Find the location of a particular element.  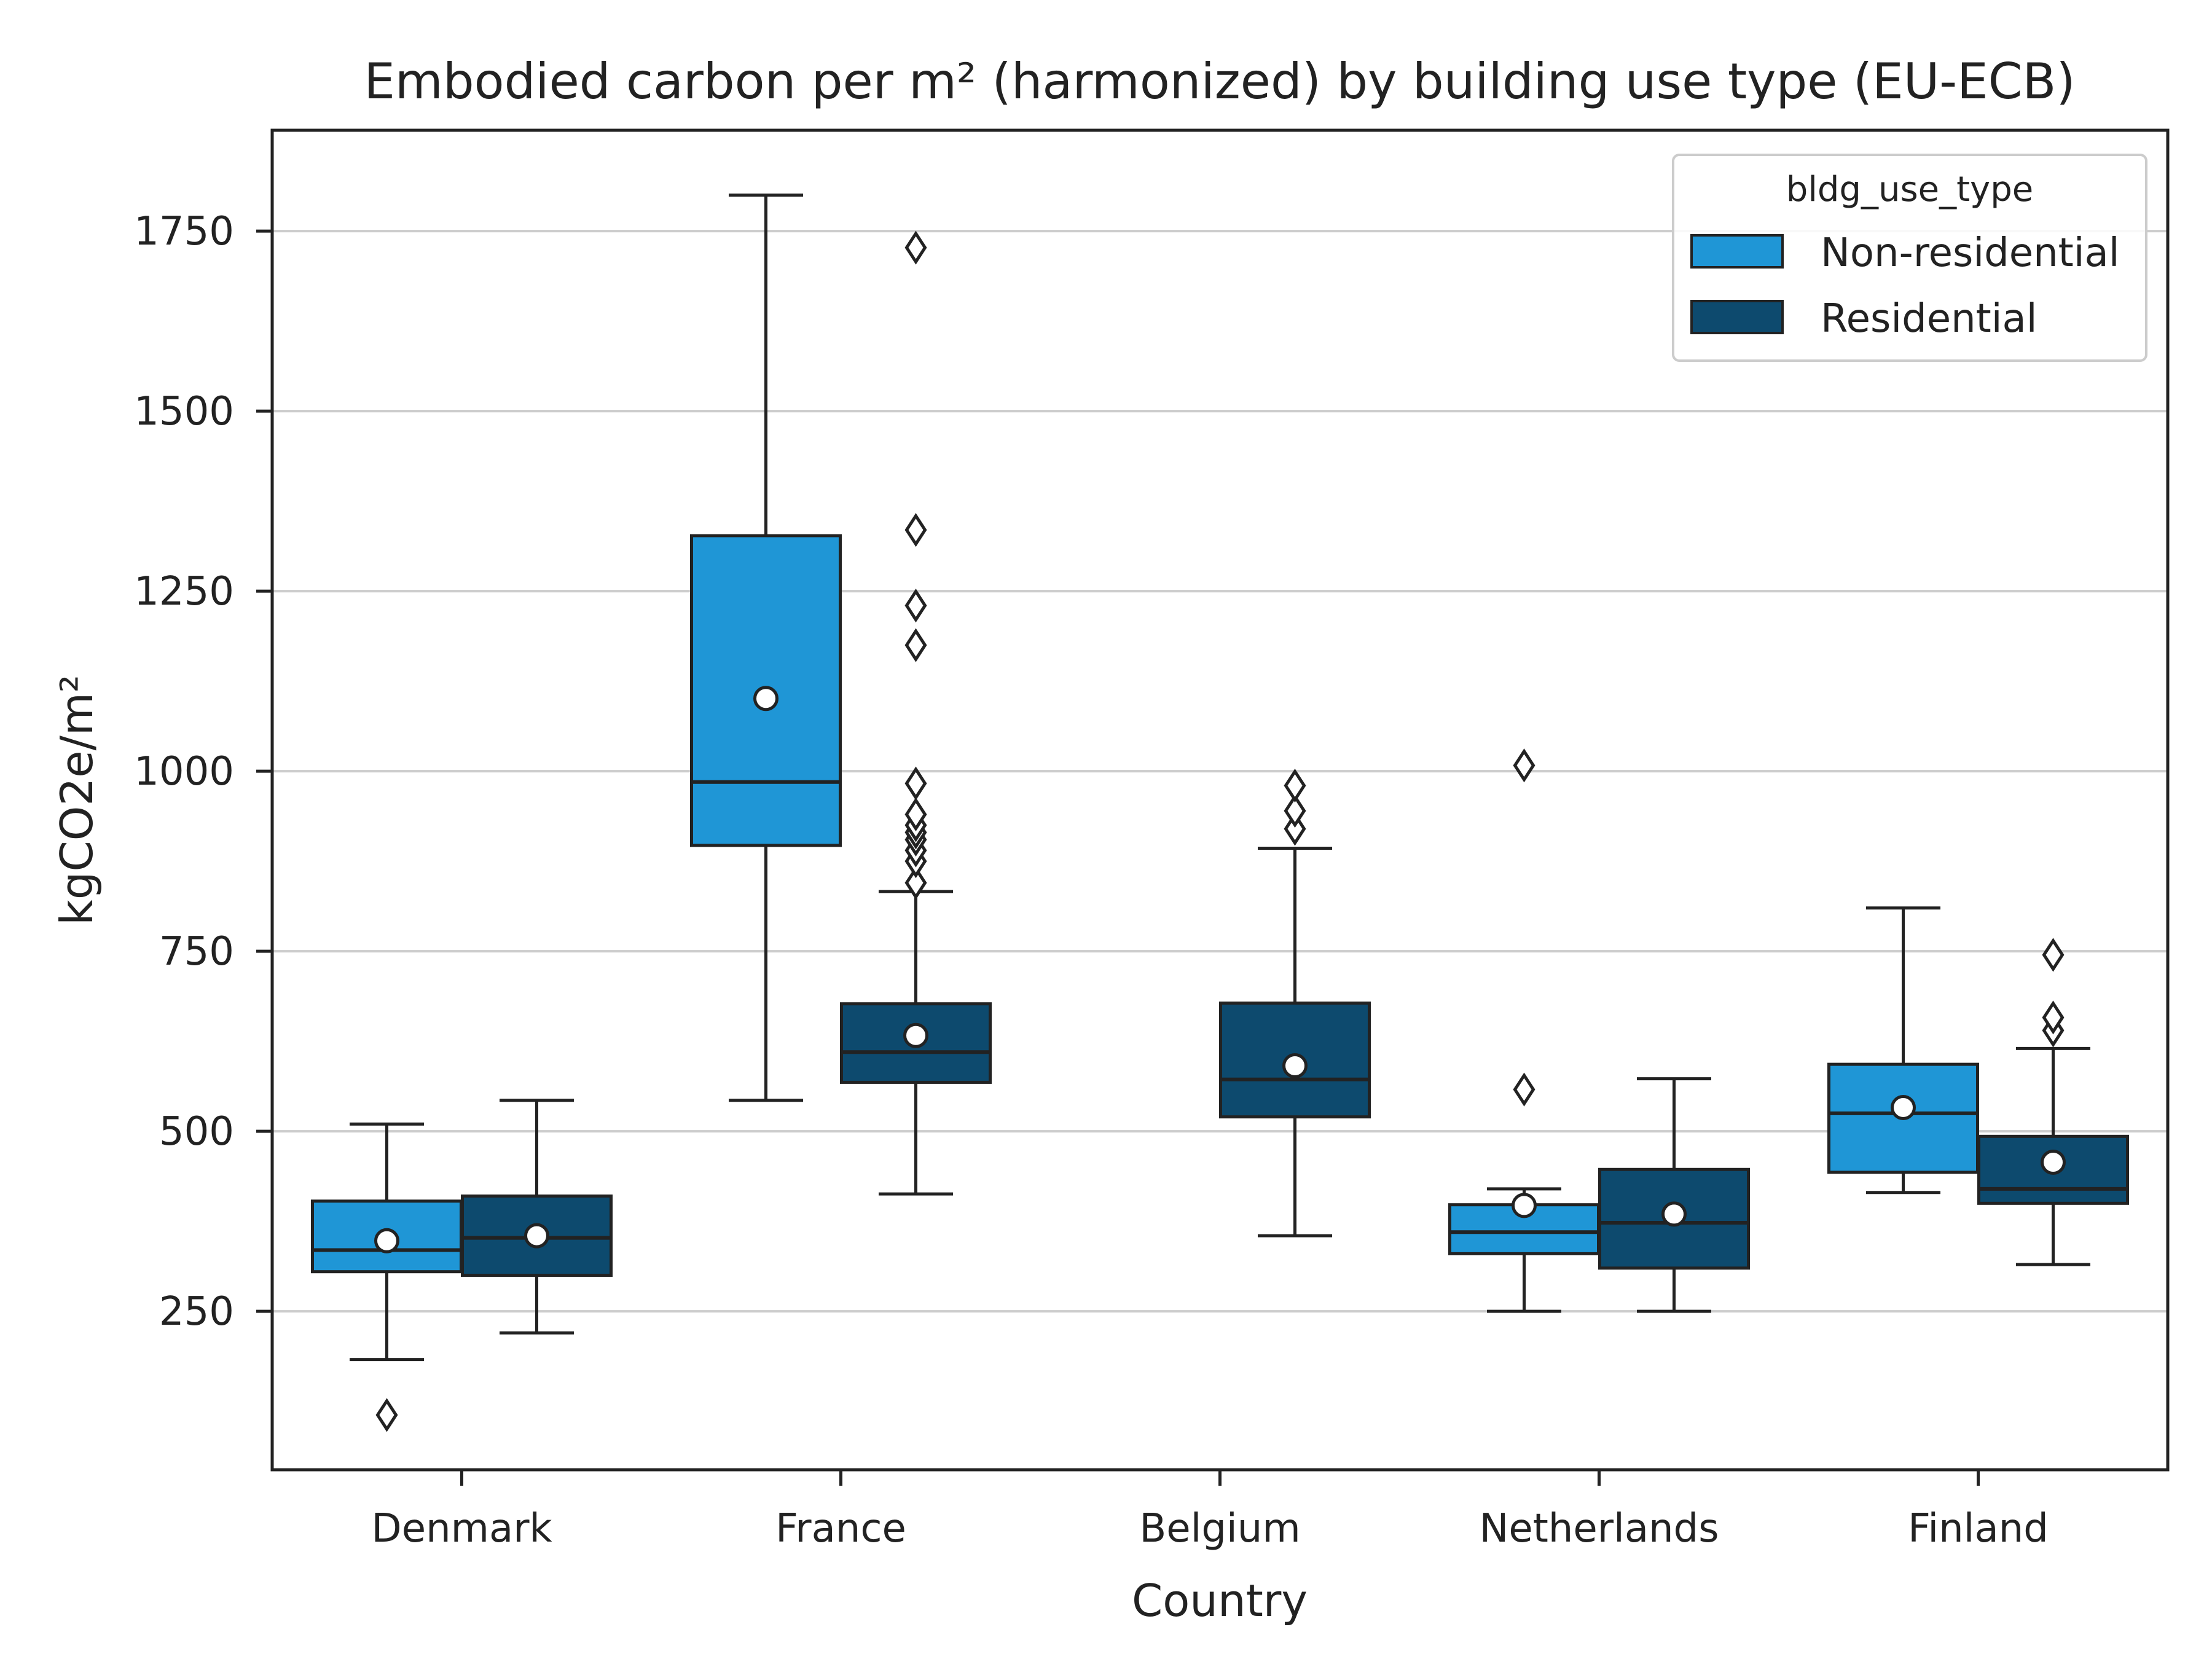

box-residential-netherlands is located at coordinates (1674, 1195).